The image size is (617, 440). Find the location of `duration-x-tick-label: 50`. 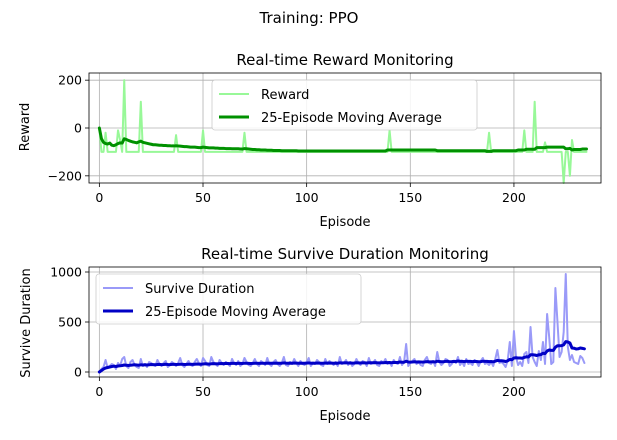

duration-x-tick-label: 50 is located at coordinates (203, 391).